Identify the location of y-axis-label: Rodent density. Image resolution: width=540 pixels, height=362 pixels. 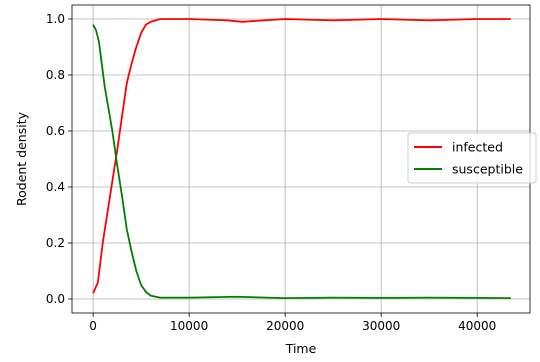
(21, 158).